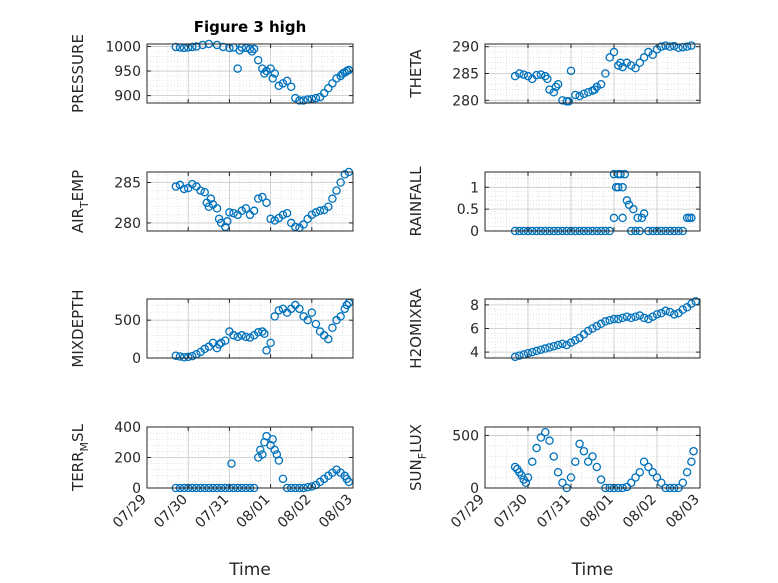 This screenshot has height=583, width=778. I want to click on y-axis-label-part: THETA, so click(416, 74).